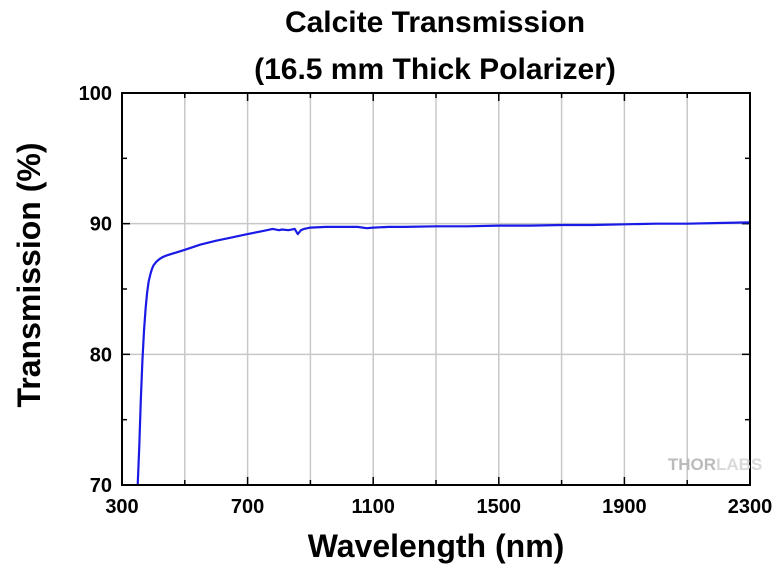 This screenshot has width=780, height=571. I want to click on x-tick-label: 300, so click(121, 507).